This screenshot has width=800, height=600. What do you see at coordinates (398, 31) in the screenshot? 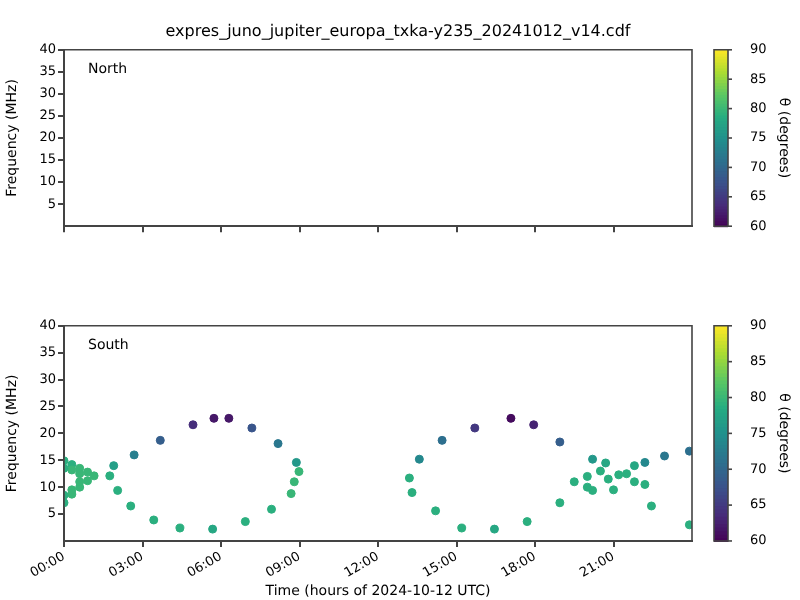
I see `chart-title: expres_juno_jupiter_europa_txka-y235_20241012_v14.cdf` at bounding box center [398, 31].